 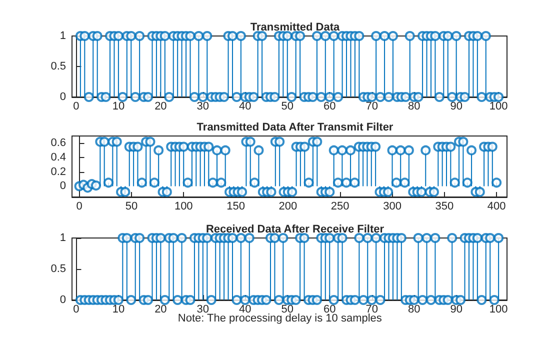 What do you see at coordinates (329, 106) in the screenshot?
I see `x-tick-label: 60` at bounding box center [329, 106].